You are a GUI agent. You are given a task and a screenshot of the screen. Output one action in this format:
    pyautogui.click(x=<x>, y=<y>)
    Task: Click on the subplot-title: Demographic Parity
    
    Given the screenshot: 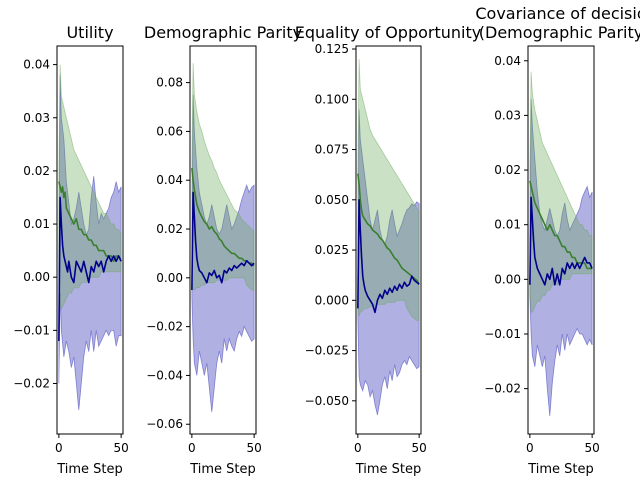 What is the action you would take?
    pyautogui.click(x=223, y=32)
    